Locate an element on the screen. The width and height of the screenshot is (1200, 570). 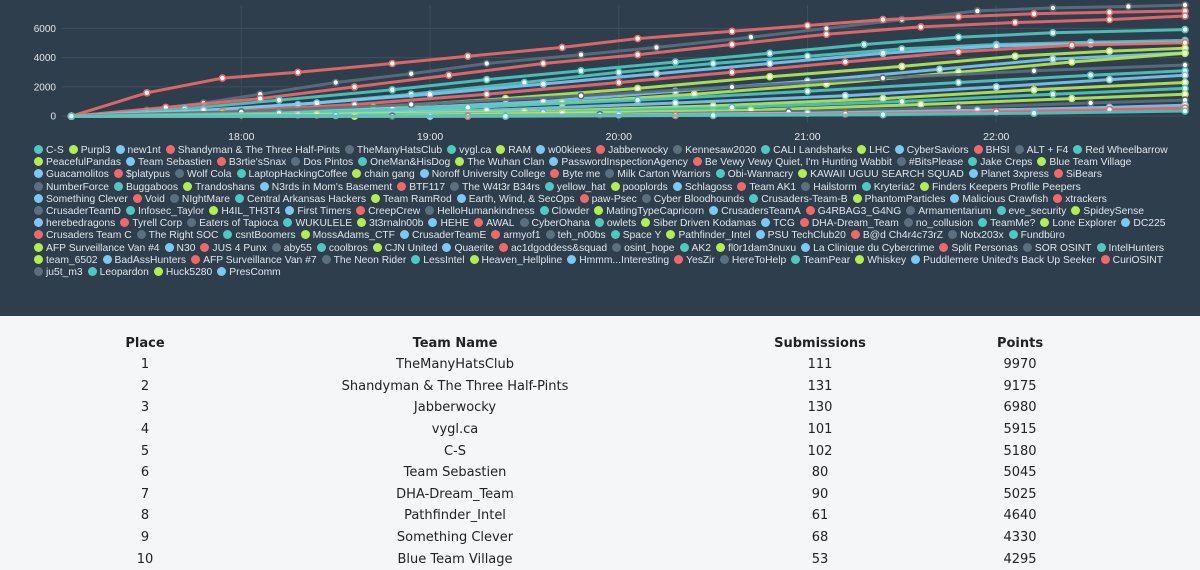
legend-entry: chain gang is located at coordinates (383, 175).